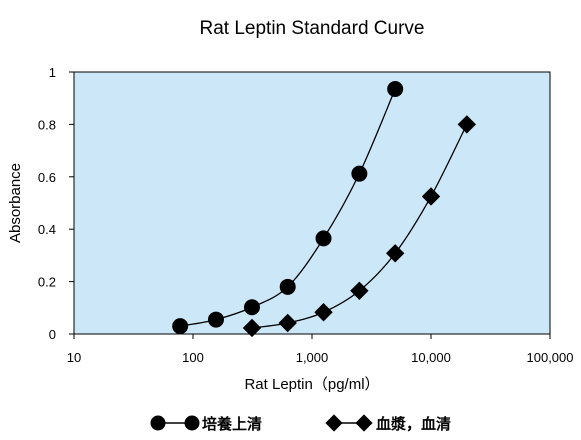 The width and height of the screenshot is (581, 440). What do you see at coordinates (52, 334) in the screenshot?
I see `y-tick-label: 0` at bounding box center [52, 334].